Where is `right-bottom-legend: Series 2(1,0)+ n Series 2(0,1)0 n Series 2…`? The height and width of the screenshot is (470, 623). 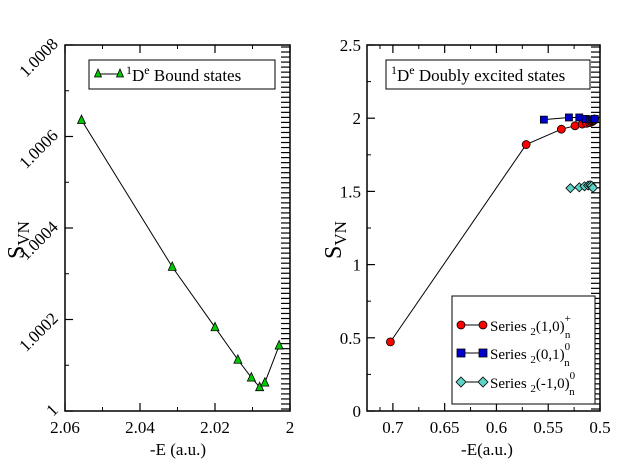
right-bottom-legend: Series 2(1,0)+ n Series 2(0,1)0 n Series 2… is located at coordinates (523, 350).